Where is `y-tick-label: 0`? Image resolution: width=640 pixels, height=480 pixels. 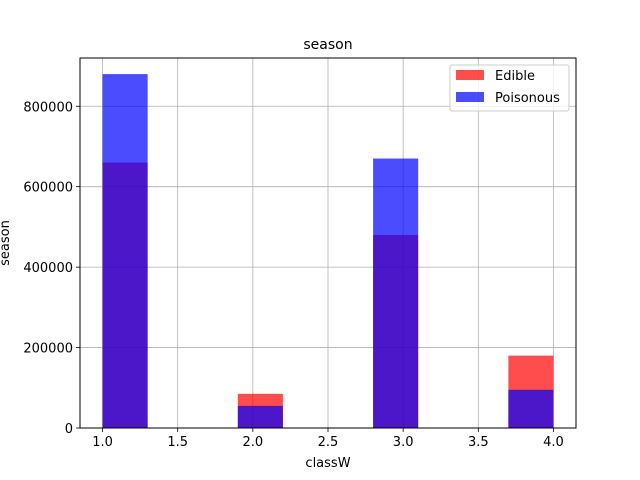
y-tick-label: 0 is located at coordinates (69, 429).